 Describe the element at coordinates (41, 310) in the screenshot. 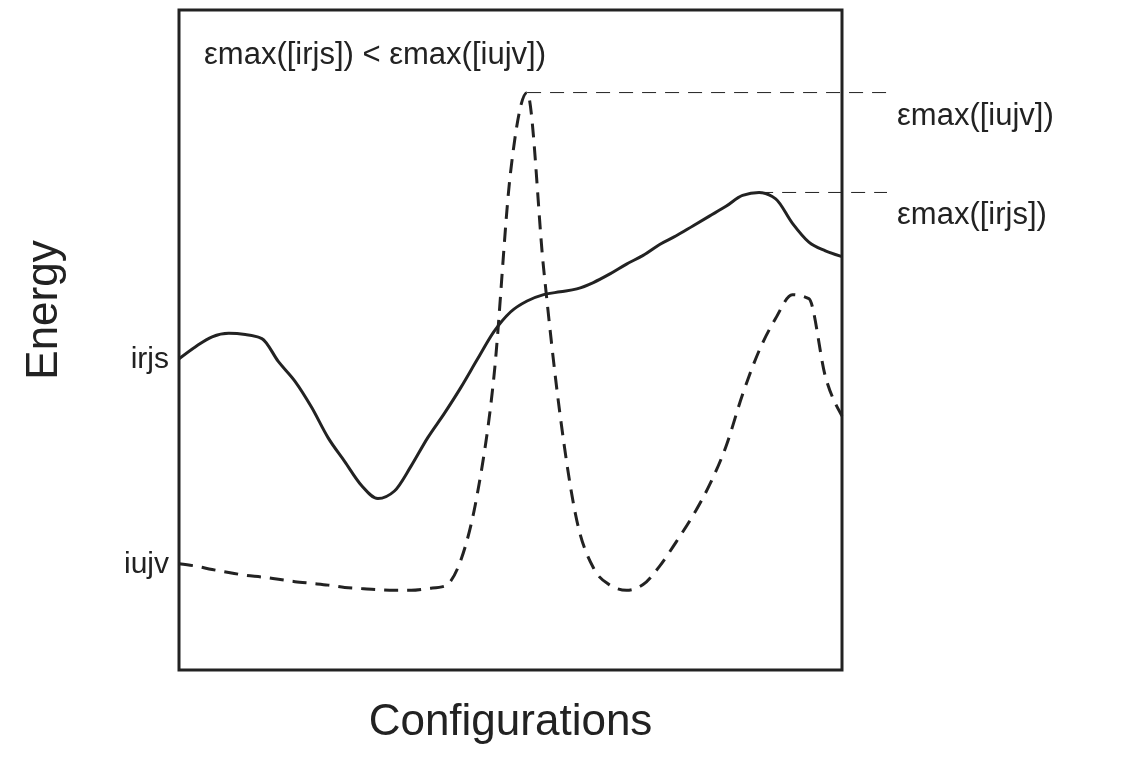

I see `y-axis-title: Energy` at that location.